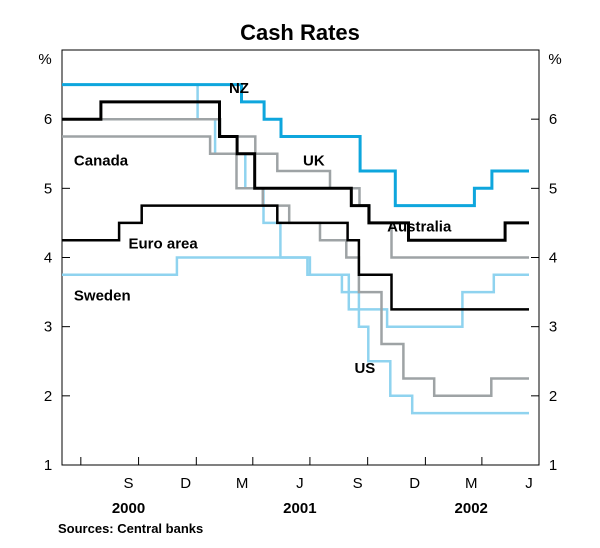  Describe the element at coordinates (48, 327) in the screenshot. I see `y-tick-label-left: 3` at that location.